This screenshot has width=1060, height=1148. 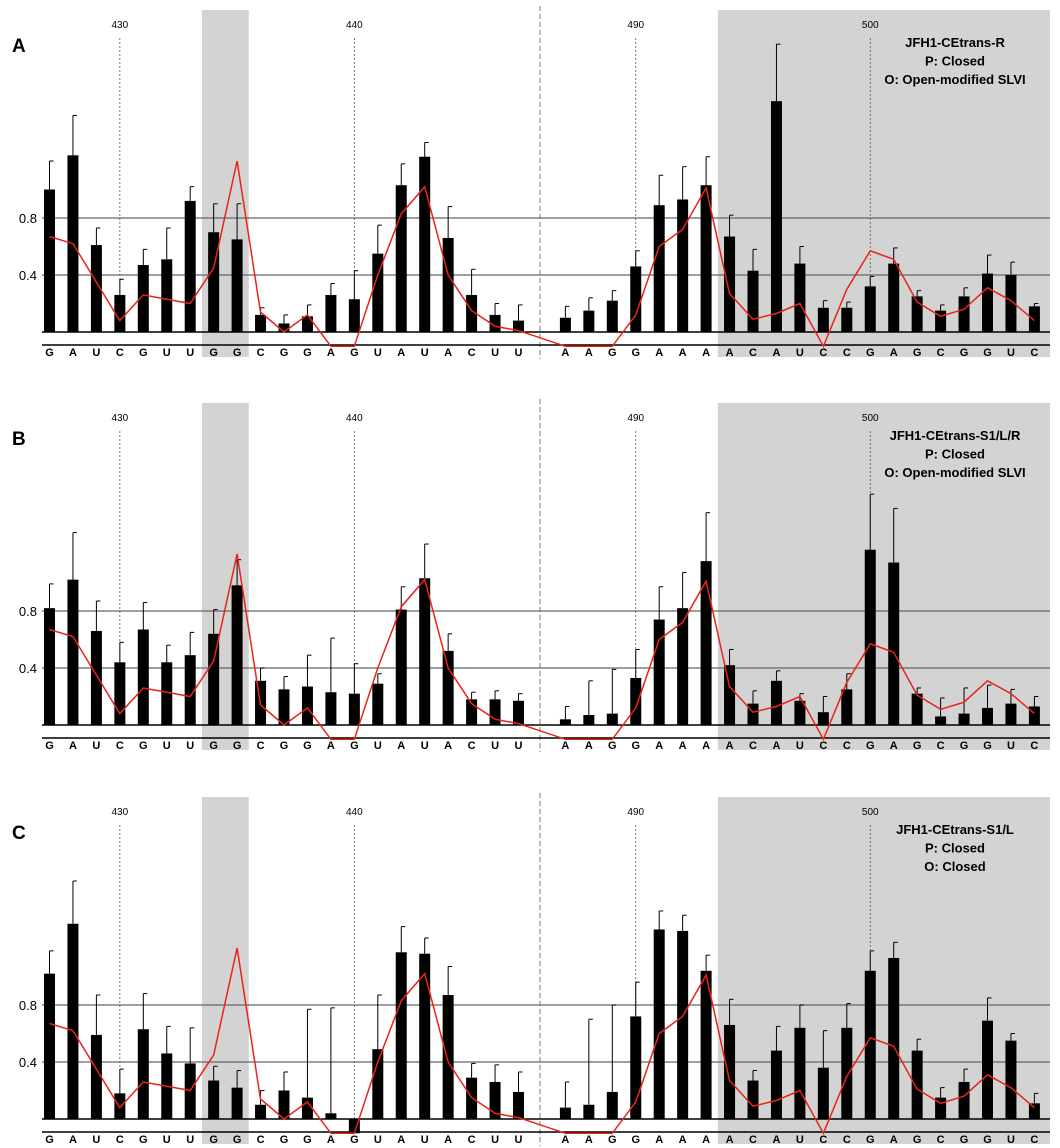 I want to click on y-tick-label: 0.4, so click(x=28, y=275).